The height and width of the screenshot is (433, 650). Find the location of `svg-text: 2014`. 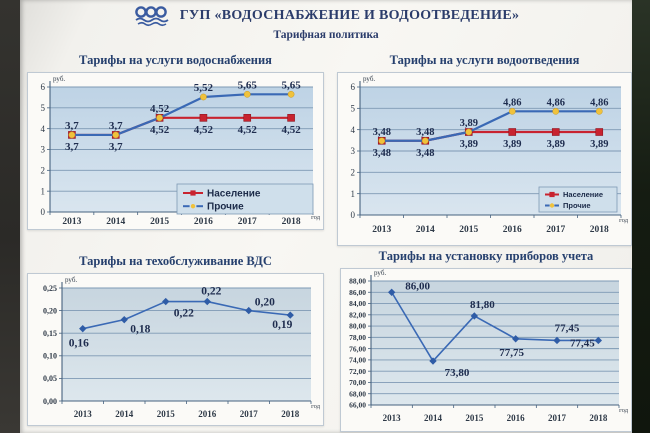

svg-text: 2014 is located at coordinates (115, 222).